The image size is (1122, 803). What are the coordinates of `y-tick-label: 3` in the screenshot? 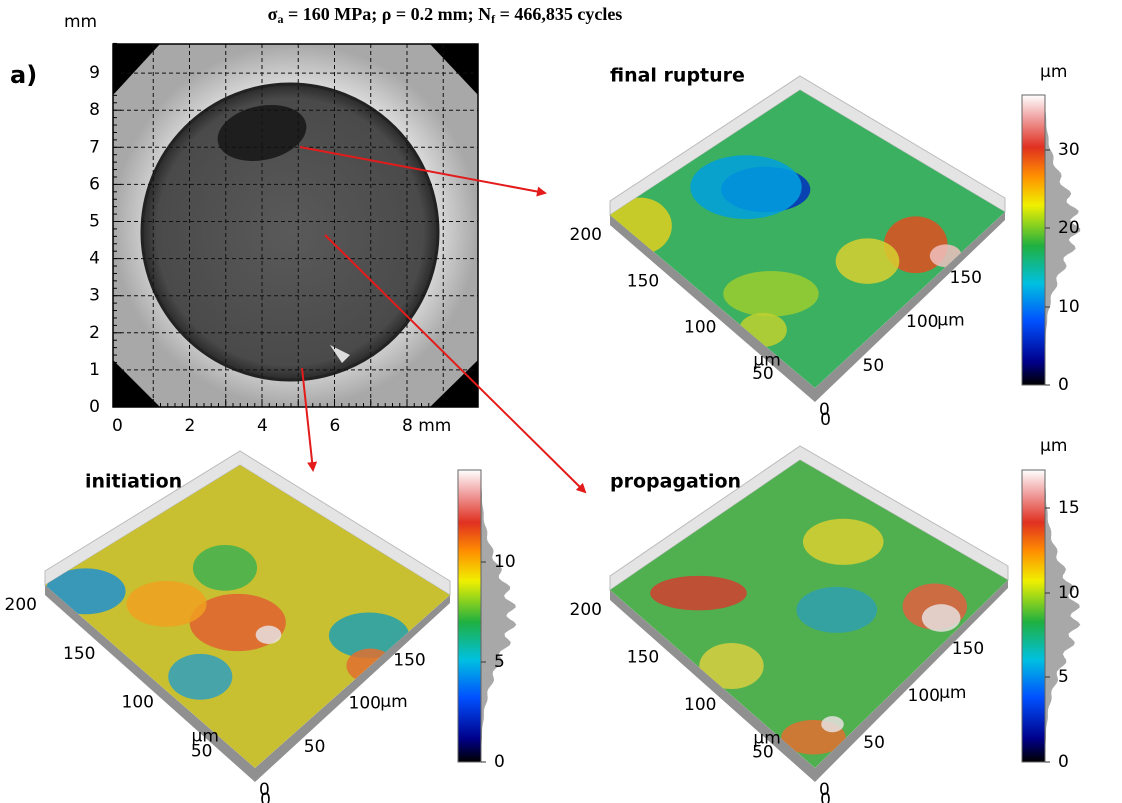 It's located at (94, 296).